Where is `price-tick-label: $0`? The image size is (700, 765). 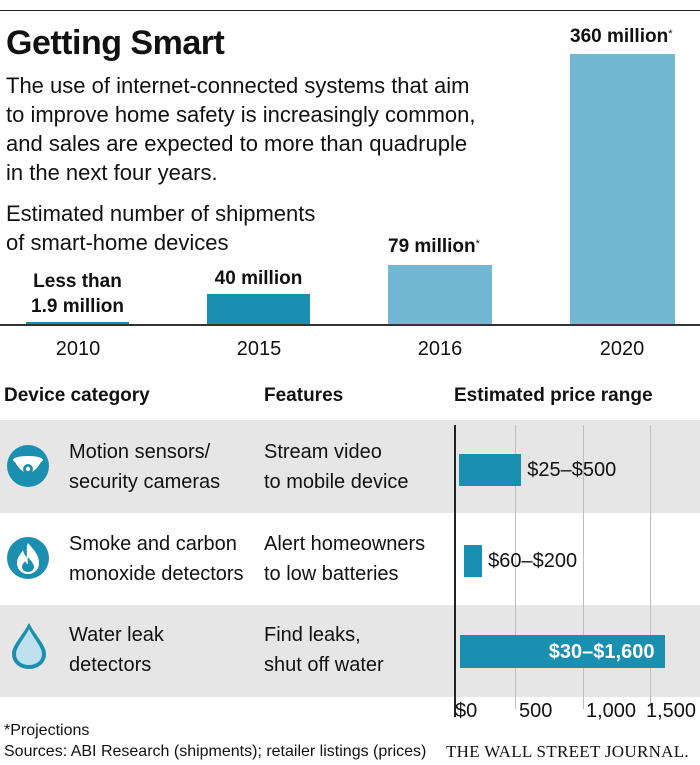
price-tick-label: $0 is located at coordinates (466, 711).